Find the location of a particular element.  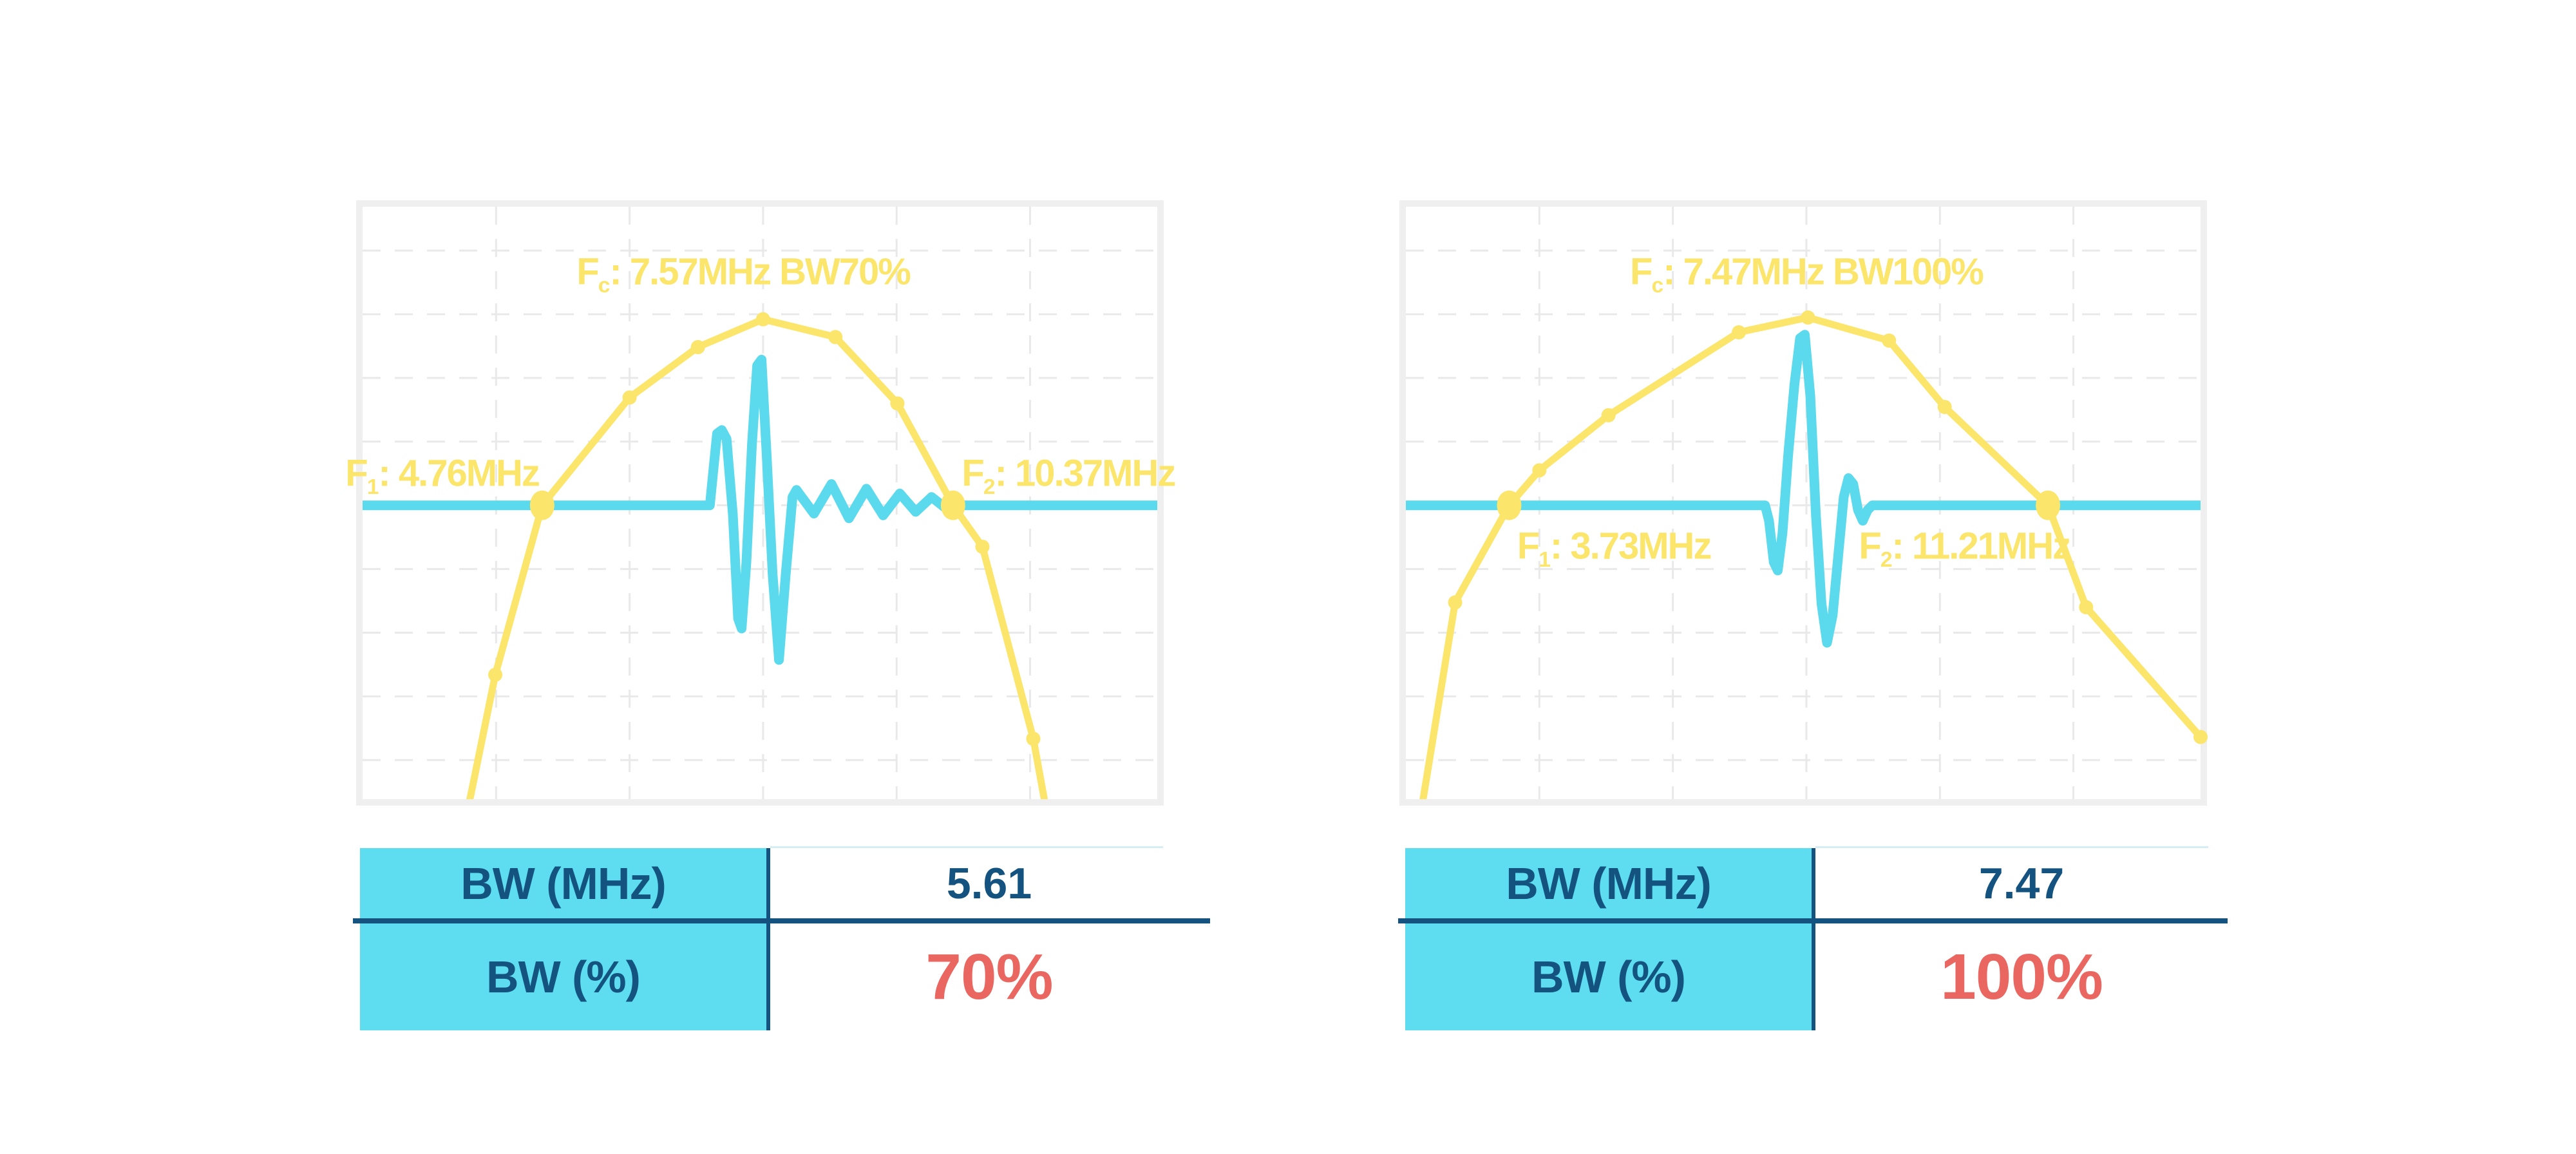

f1-annotation: F1: 3.73MHz is located at coordinates (1614, 548).